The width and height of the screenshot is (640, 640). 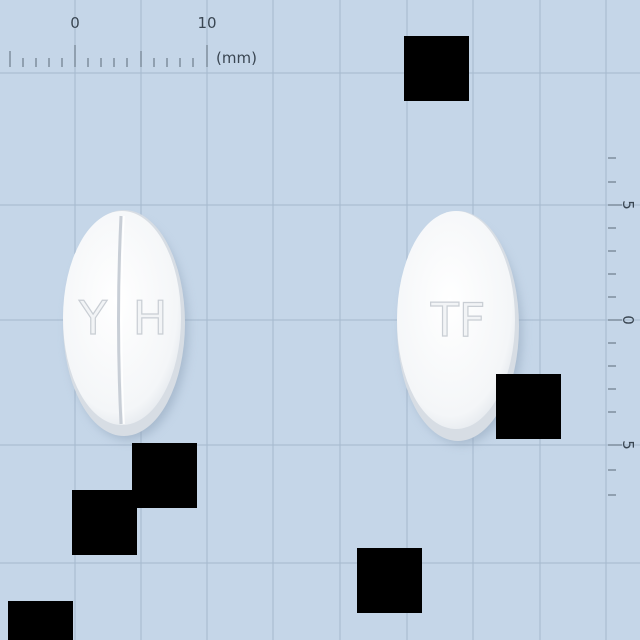 I want to click on tablet-left: Y H, so click(x=125, y=325).